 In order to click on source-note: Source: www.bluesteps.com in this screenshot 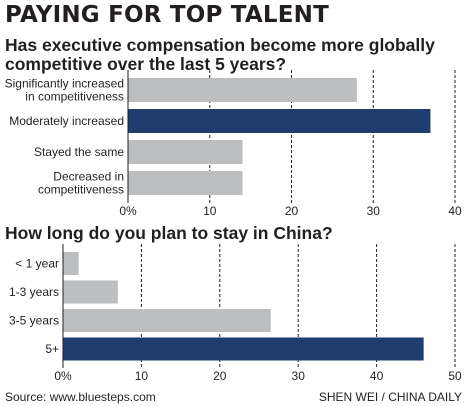, I will do `click(80, 397)`.